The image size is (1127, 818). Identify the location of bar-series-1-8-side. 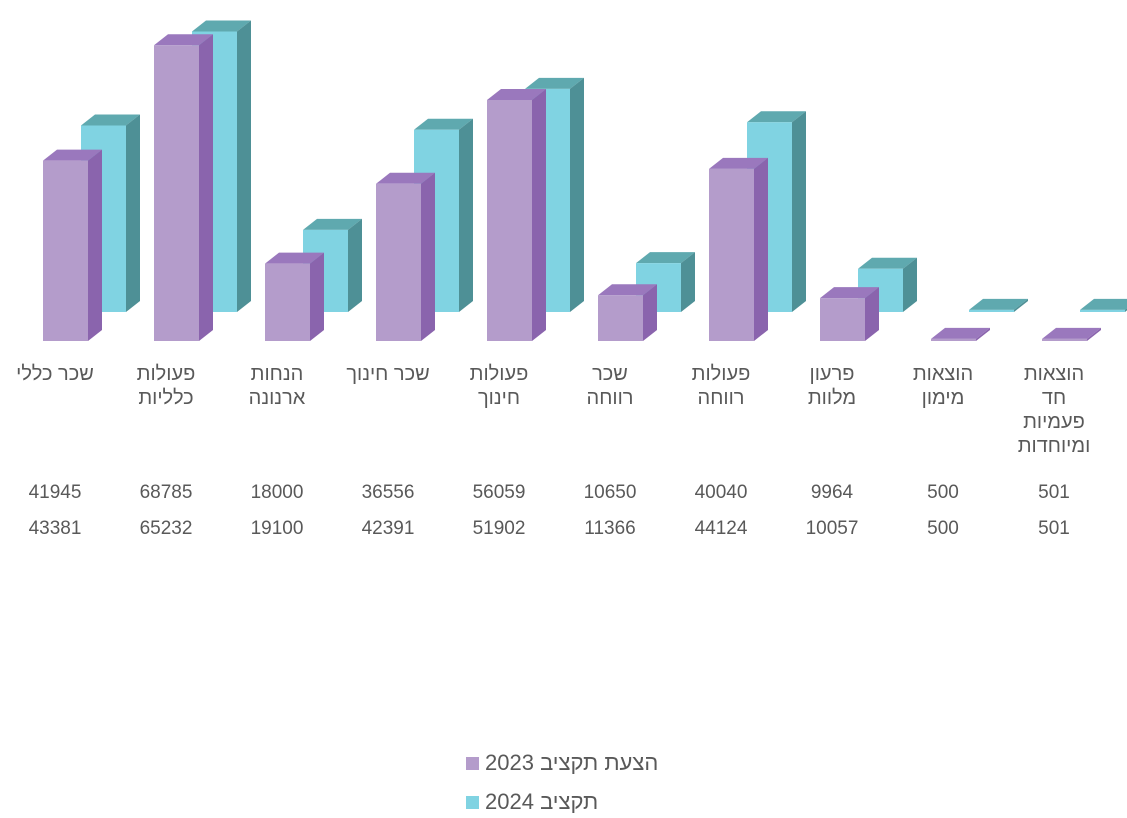
(872, 314).